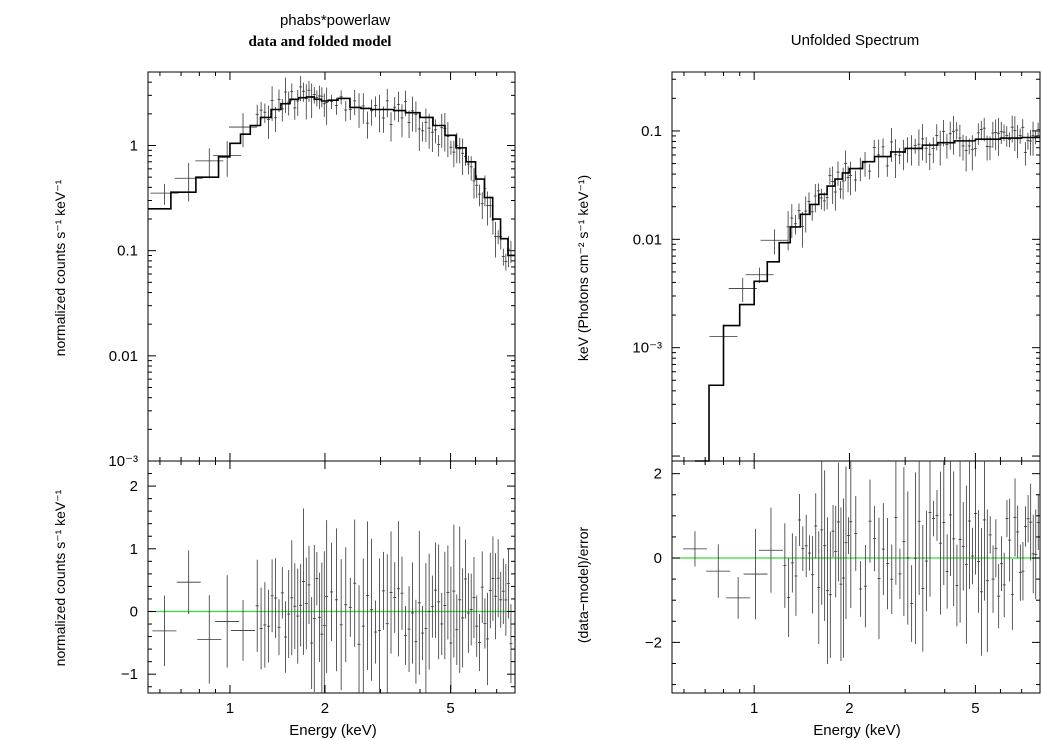 Image resolution: width=1042 pixels, height=740 pixels. I want to click on right-top-ytick-label: 0.01, so click(647, 239).